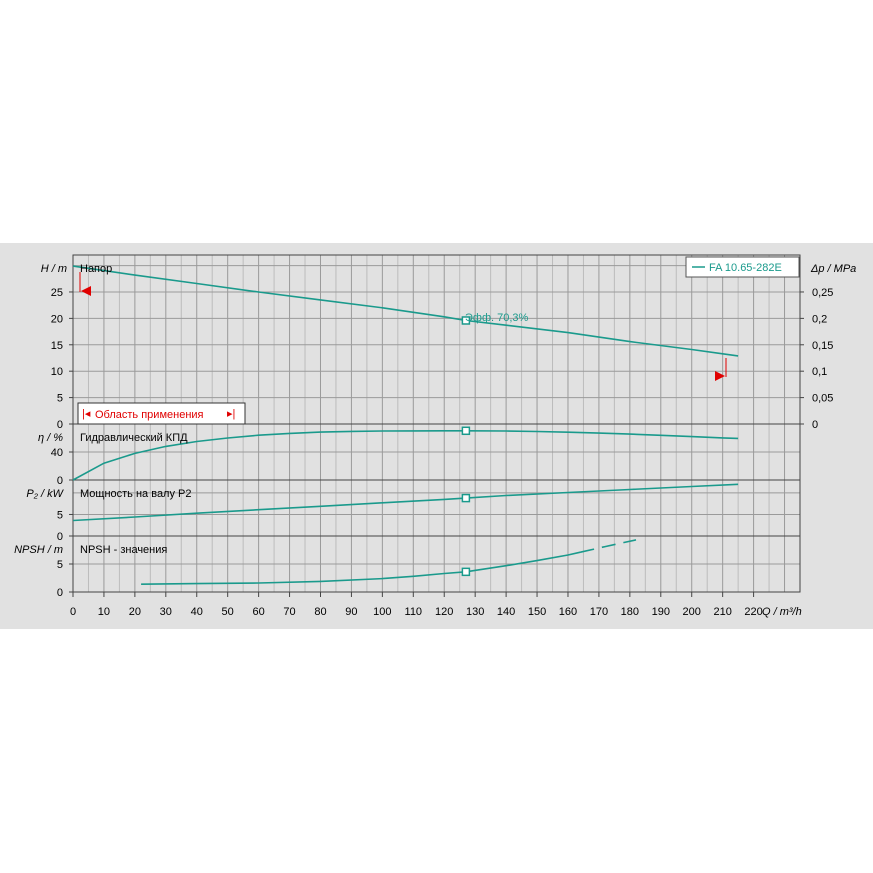  I want to click on y-axis-label-efficiency: η / %, so click(50, 438).